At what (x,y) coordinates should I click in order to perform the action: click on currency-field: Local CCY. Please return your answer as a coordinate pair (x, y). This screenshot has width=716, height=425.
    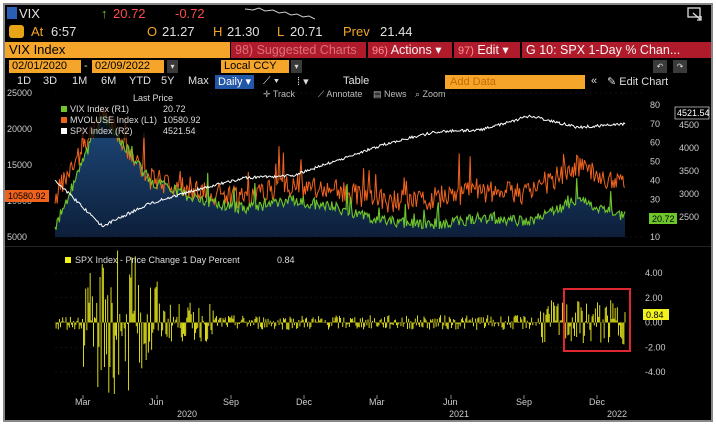
    Looking at the image, I should click on (255, 66).